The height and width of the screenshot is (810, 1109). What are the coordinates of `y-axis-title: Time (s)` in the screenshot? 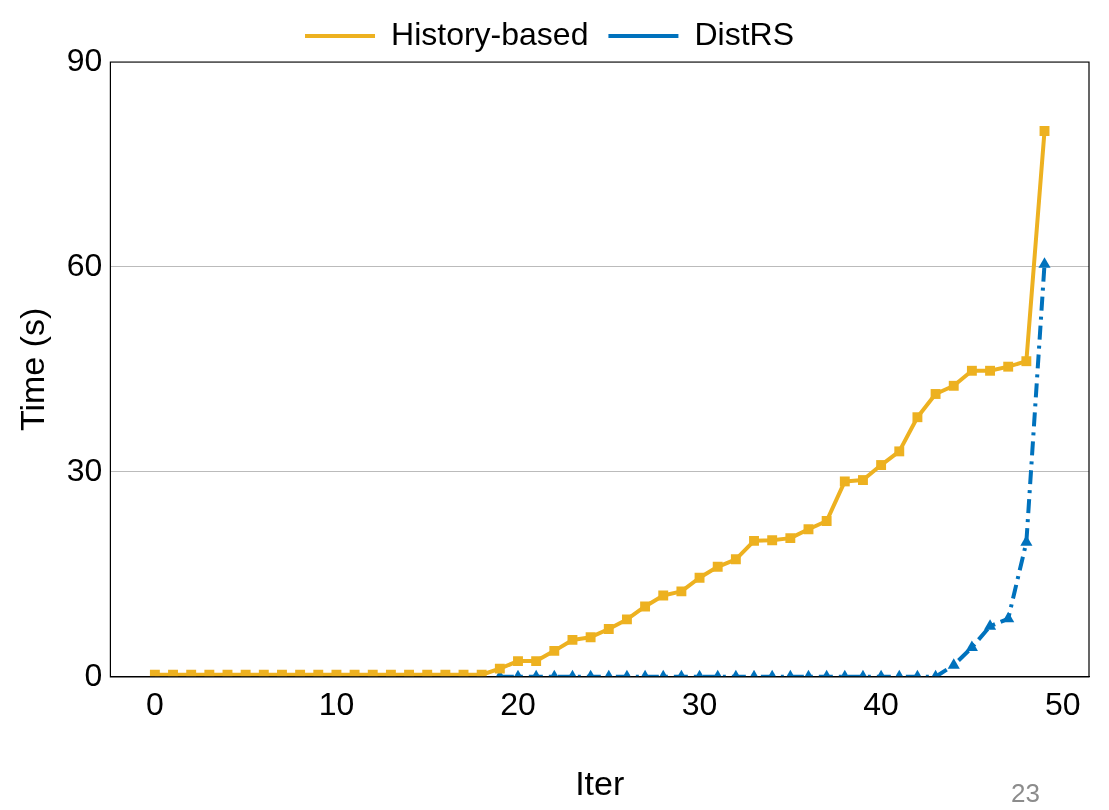 It's located at (31, 369).